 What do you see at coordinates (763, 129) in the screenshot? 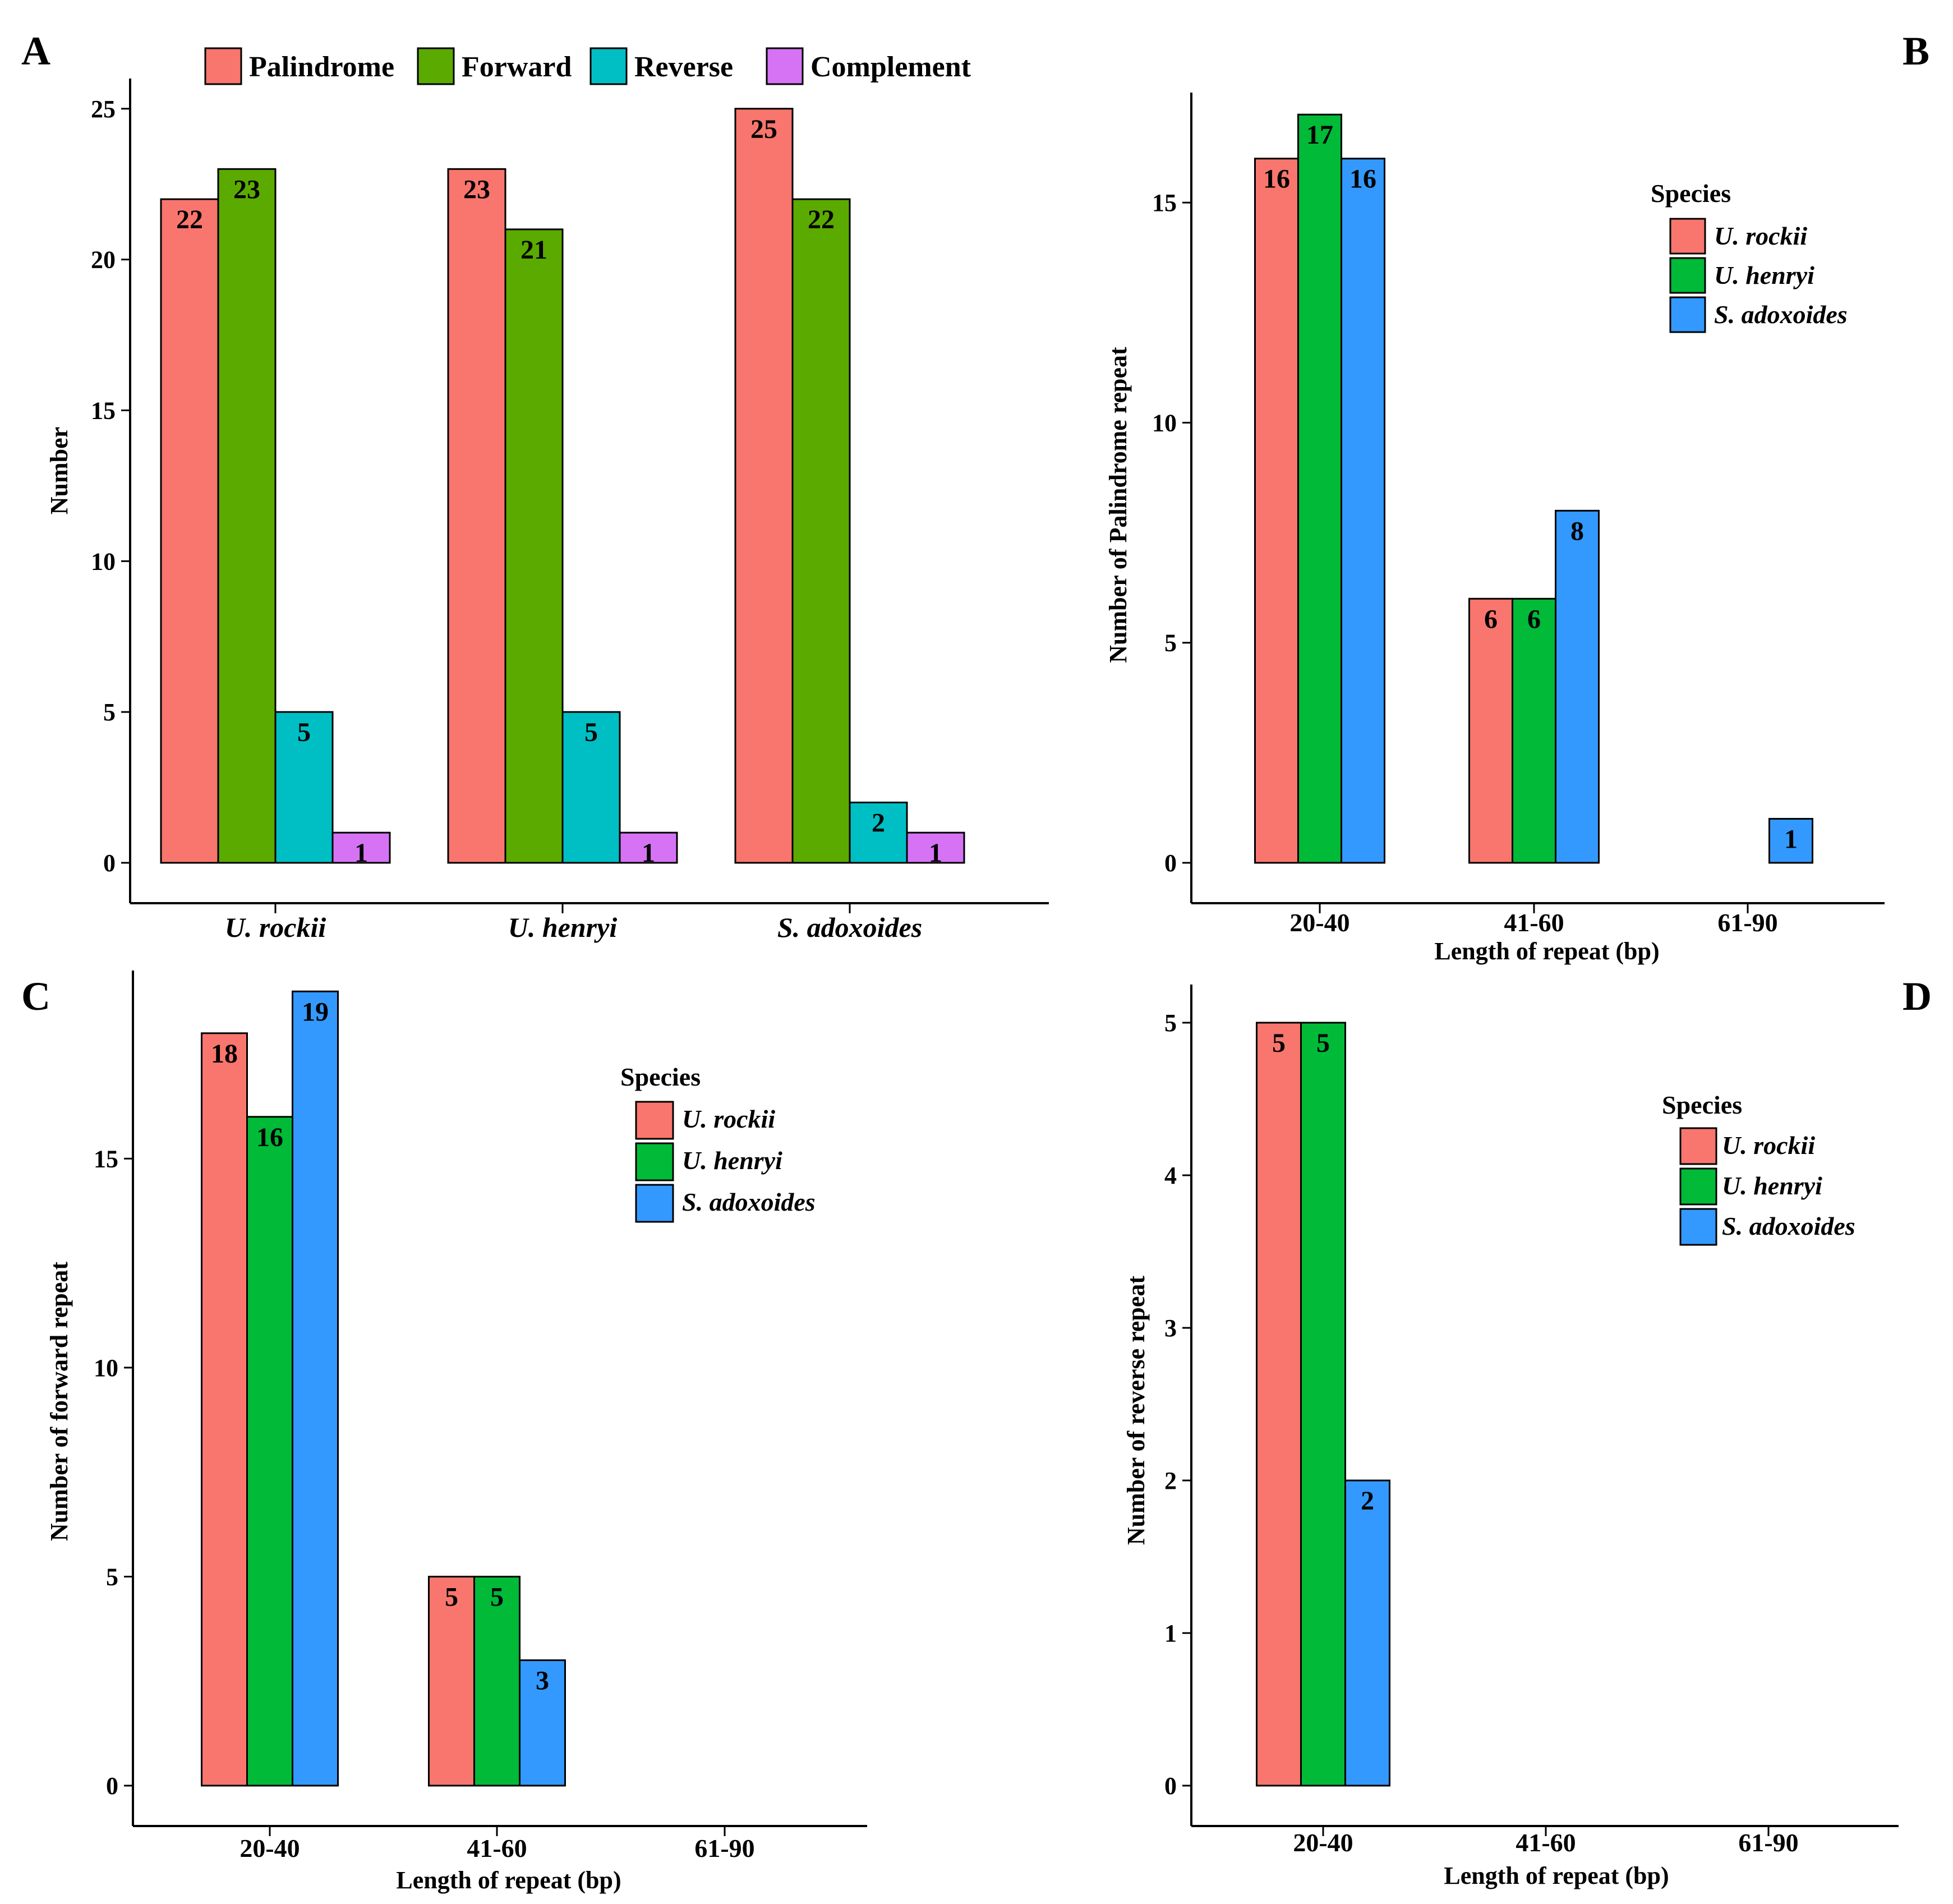
I see `data-label: 25` at bounding box center [763, 129].